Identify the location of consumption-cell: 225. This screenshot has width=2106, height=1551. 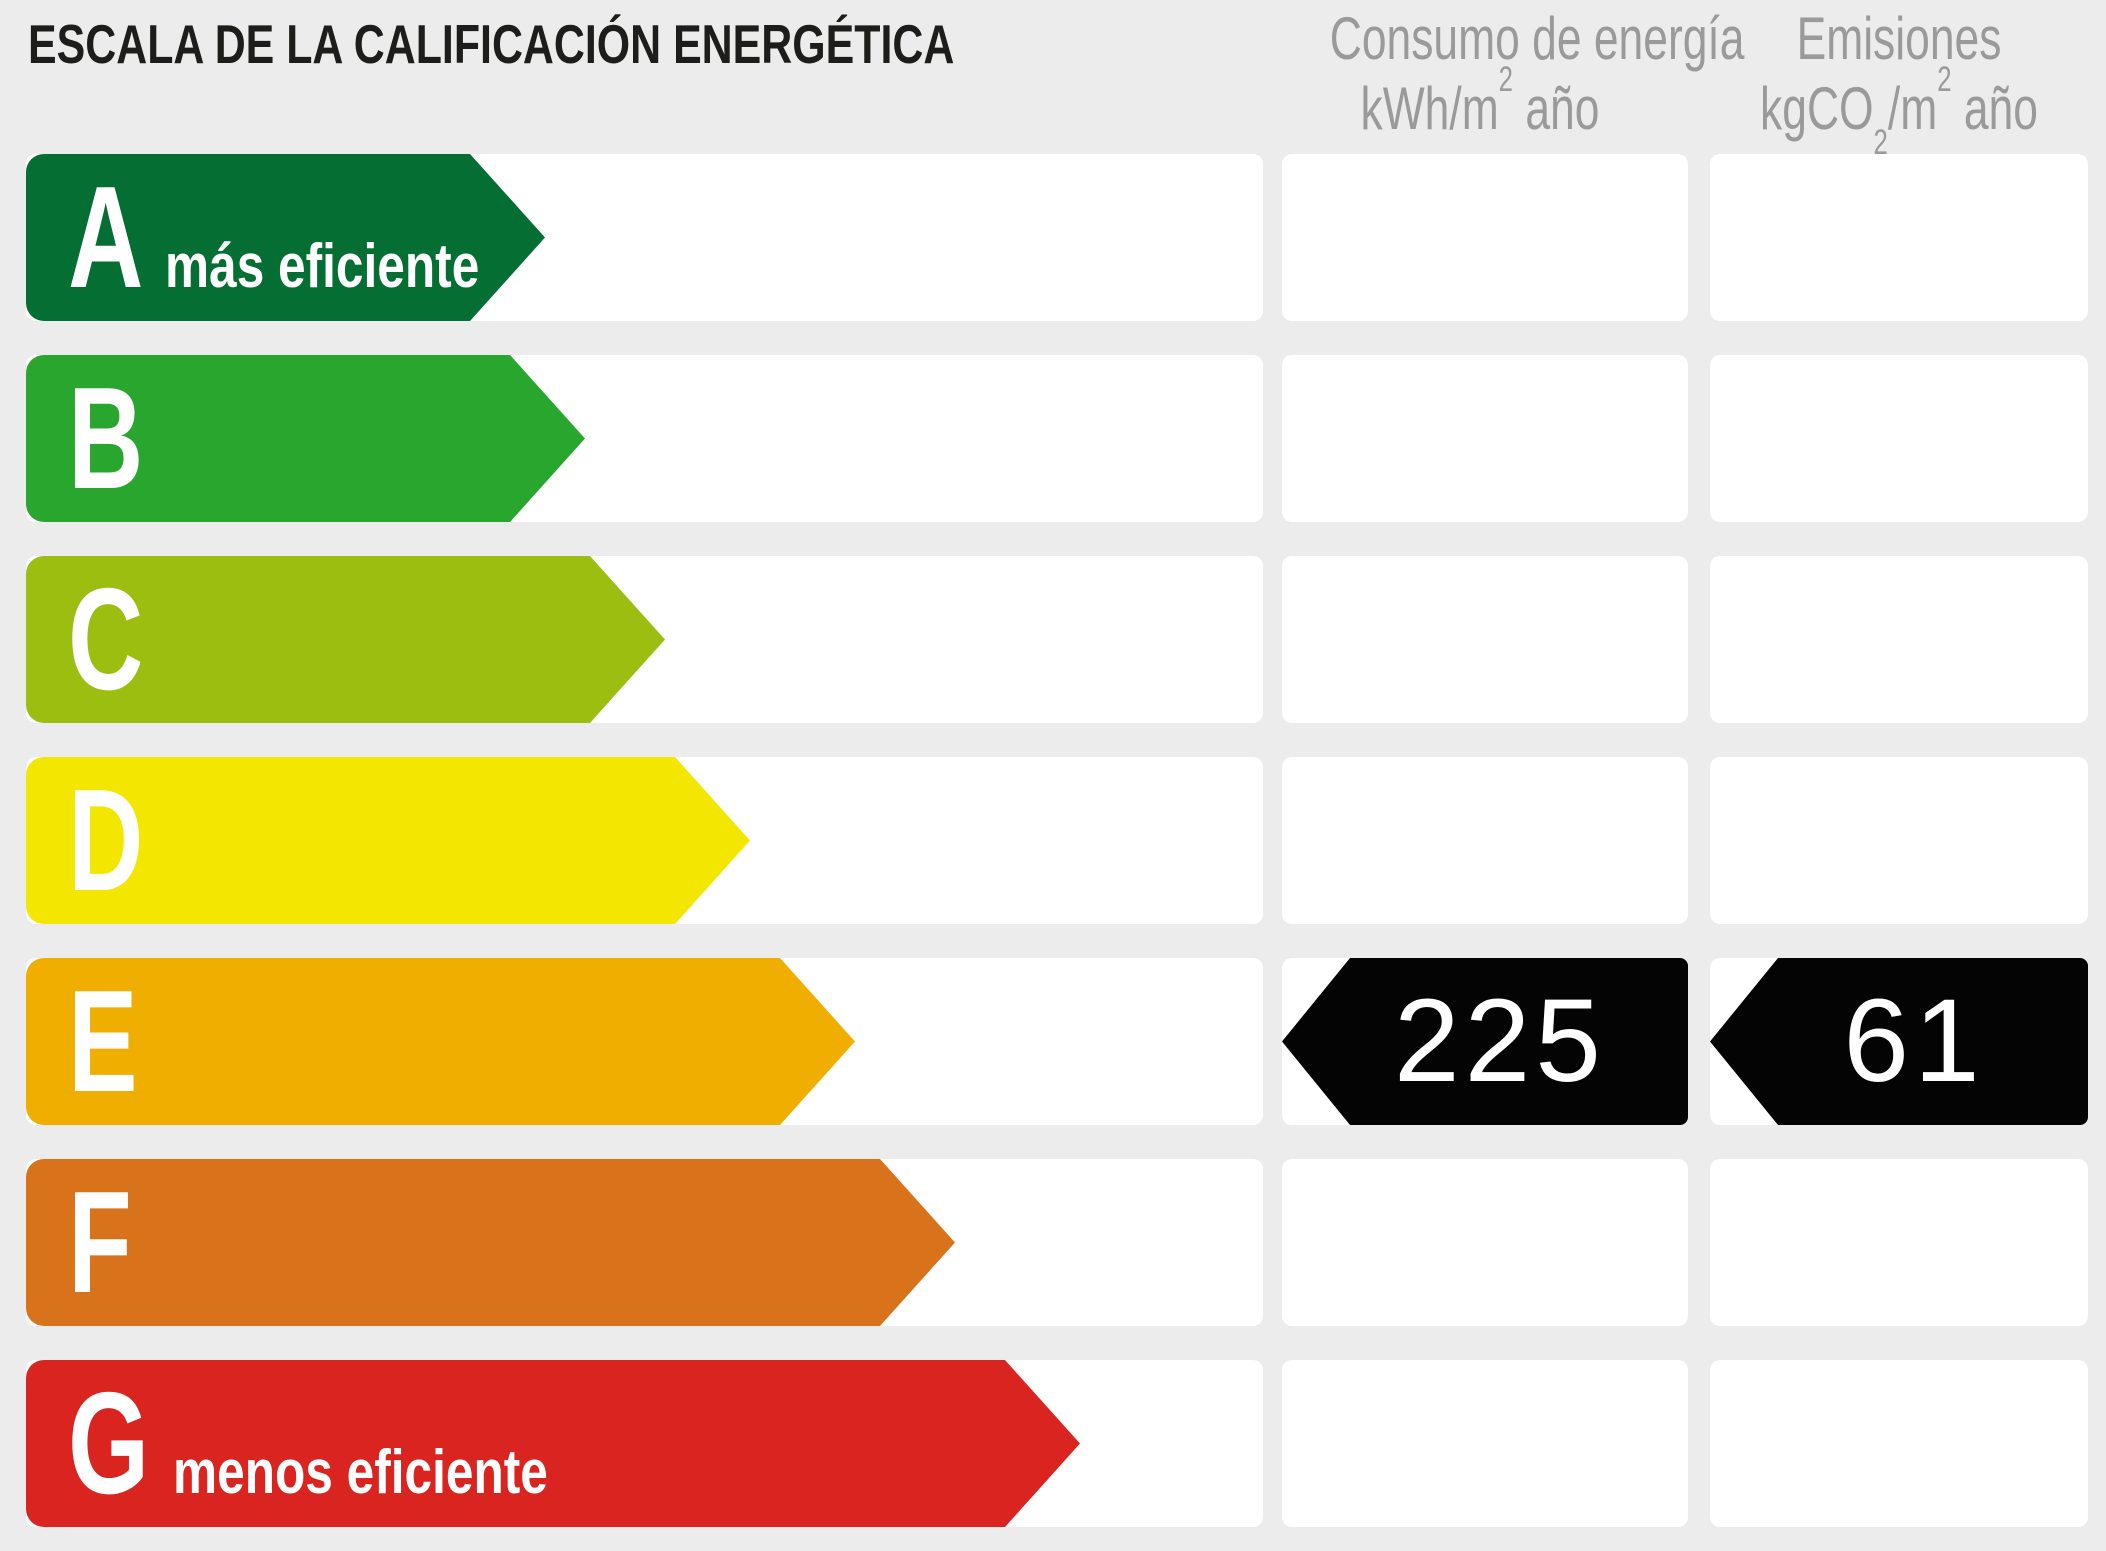
(1485, 1041).